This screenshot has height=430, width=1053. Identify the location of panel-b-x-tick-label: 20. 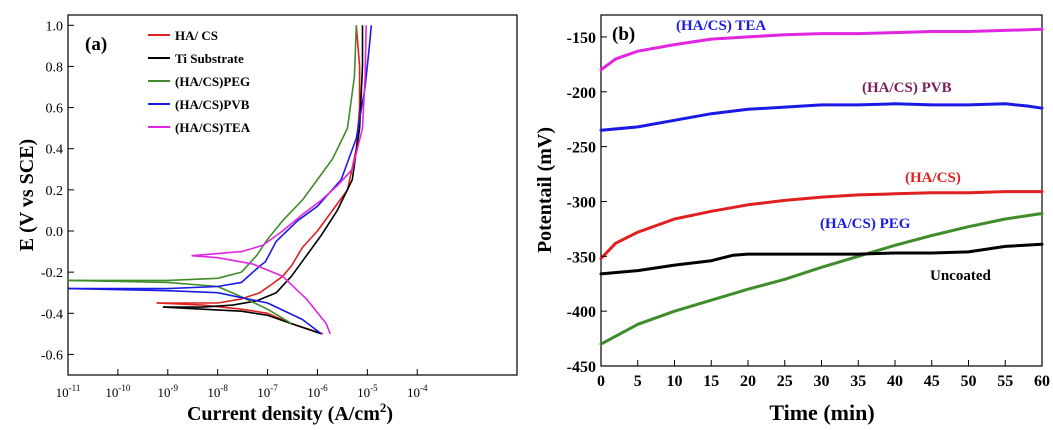
(748, 381).